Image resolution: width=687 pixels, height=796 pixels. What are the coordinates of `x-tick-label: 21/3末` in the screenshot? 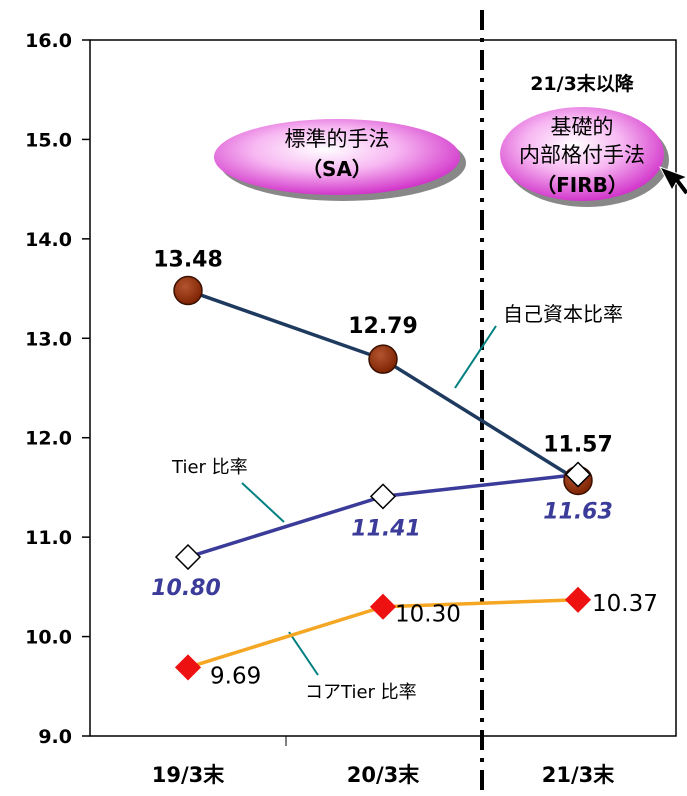 It's located at (579, 775).